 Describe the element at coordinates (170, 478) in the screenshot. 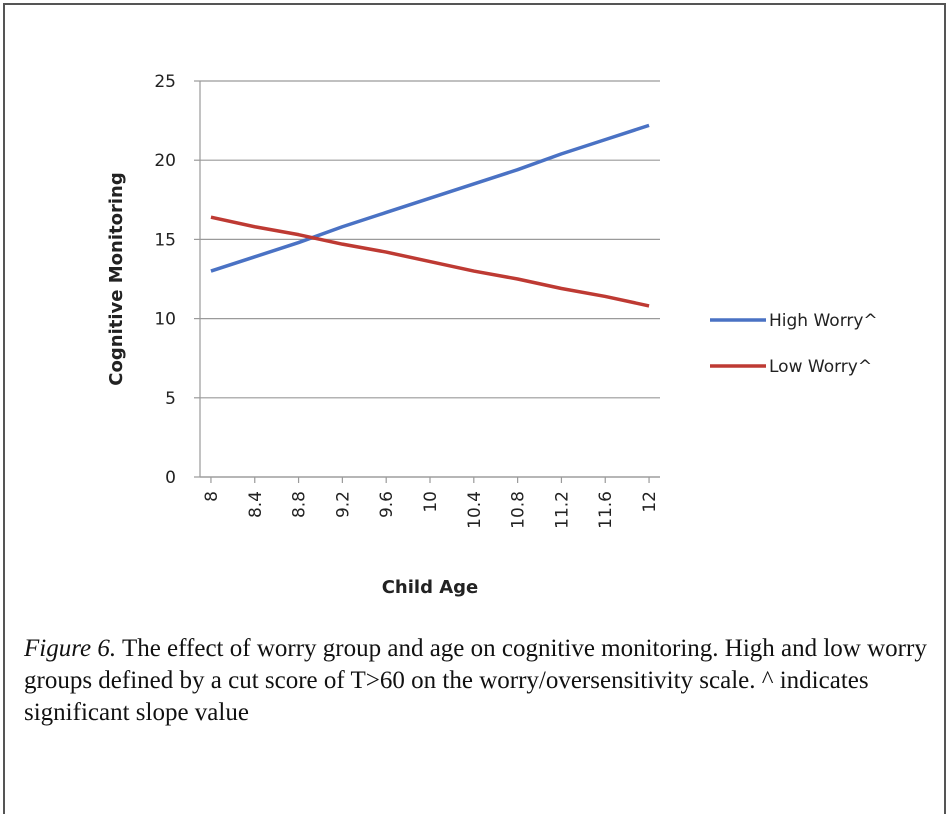

I see `y-tick-label: 0` at that location.